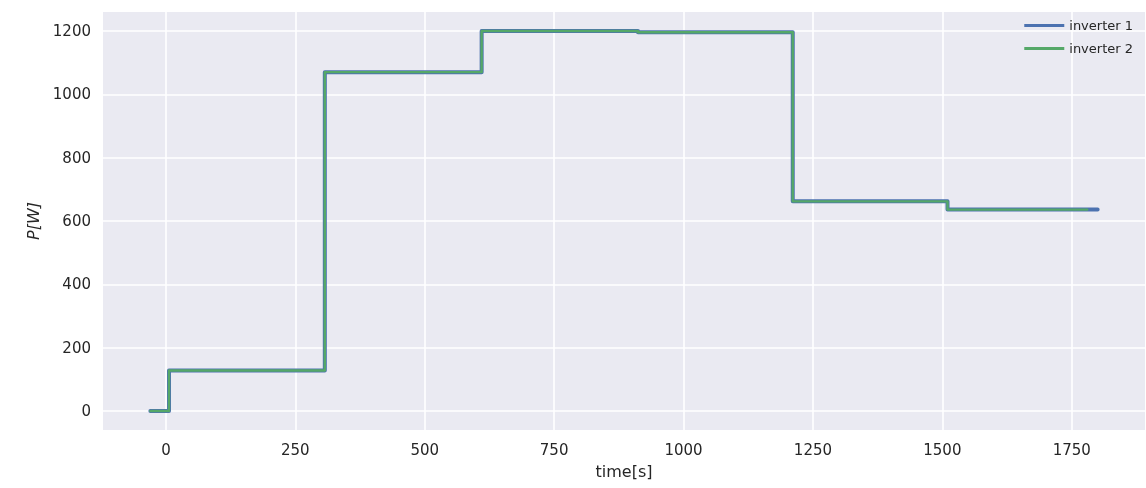 The height and width of the screenshot is (488, 1146). Describe the element at coordinates (166, 449) in the screenshot. I see `x-tick-label: 0` at that location.